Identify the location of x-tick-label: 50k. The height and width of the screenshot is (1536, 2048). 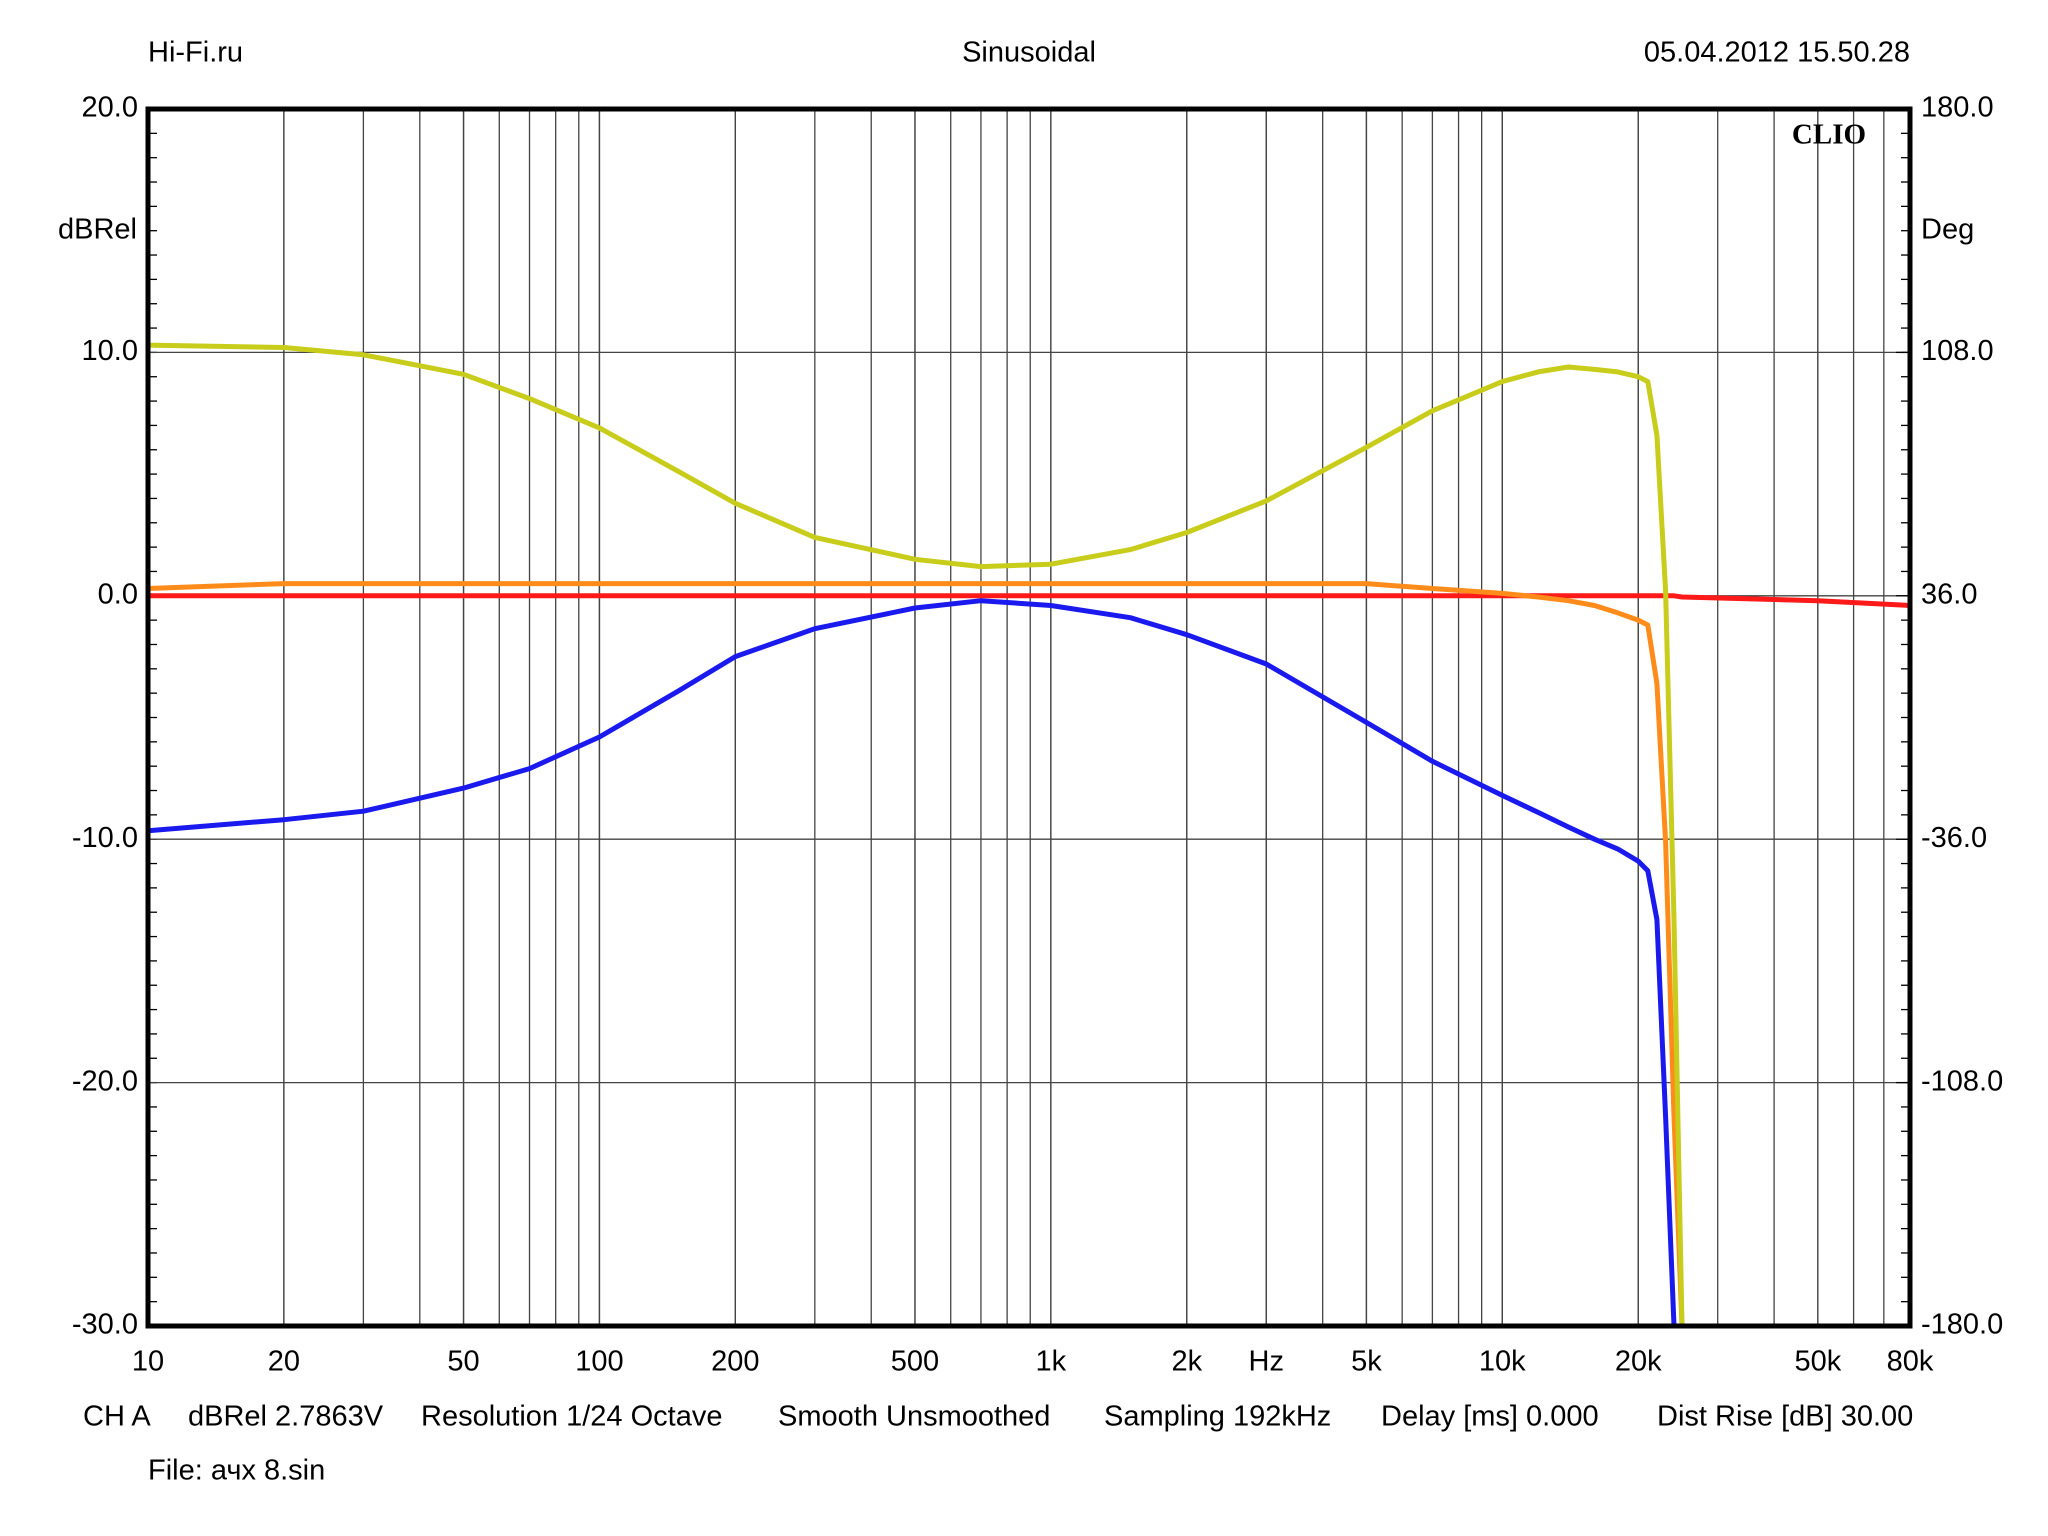
(1817, 1362).